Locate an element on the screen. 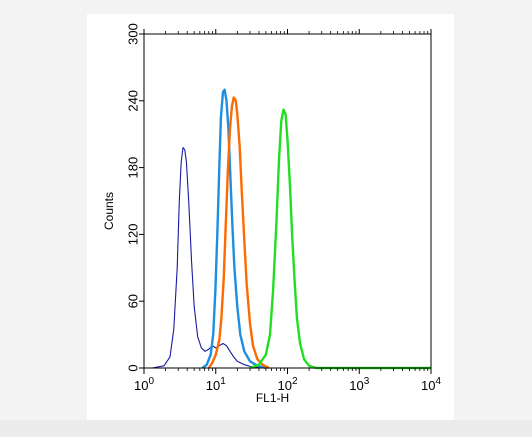 The image size is (532, 437). x-tick-label: 10⁰ is located at coordinates (144, 384).